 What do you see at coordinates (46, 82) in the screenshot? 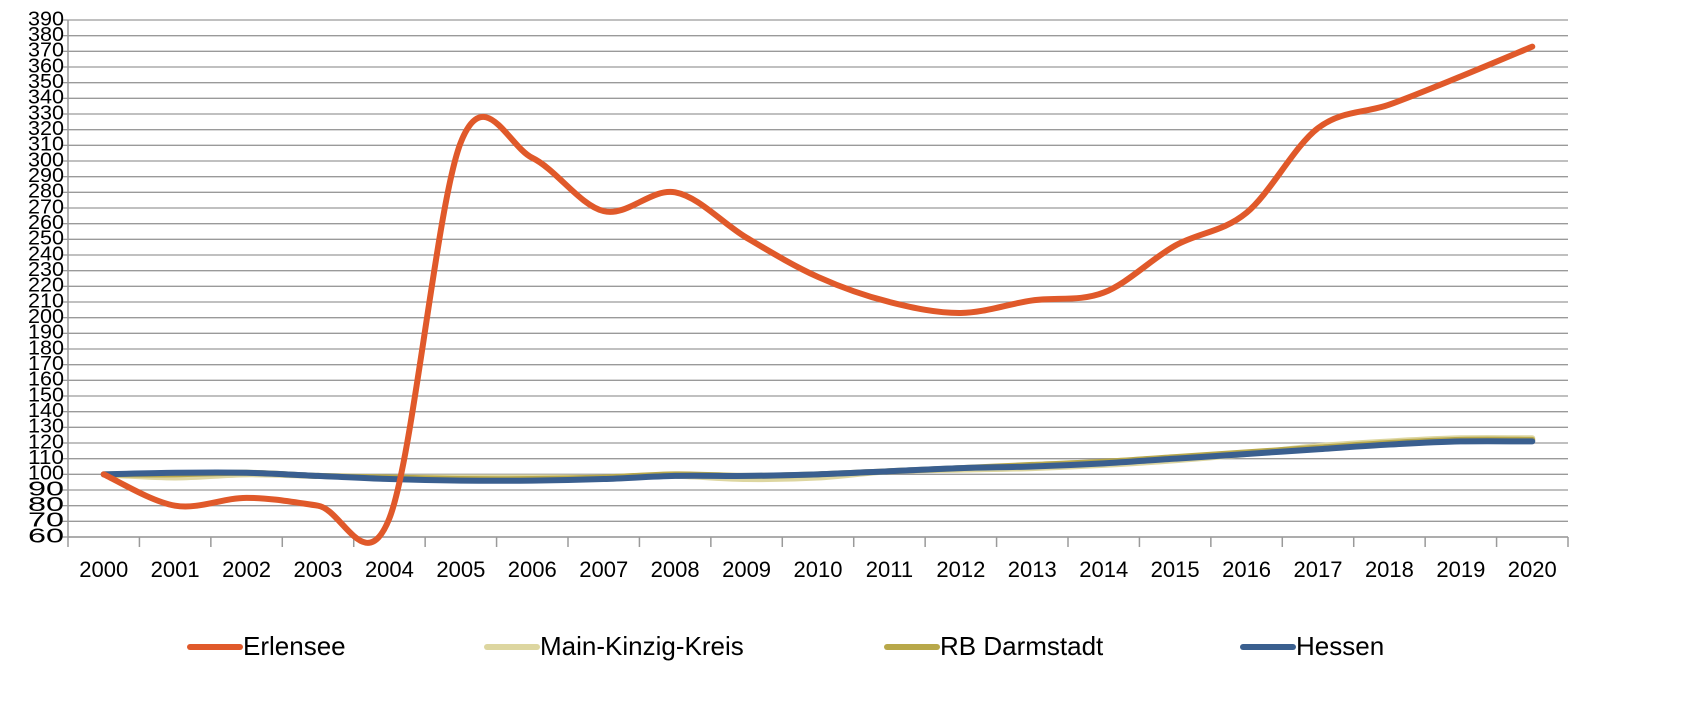
I see `y-tick-label: 350` at bounding box center [46, 82].